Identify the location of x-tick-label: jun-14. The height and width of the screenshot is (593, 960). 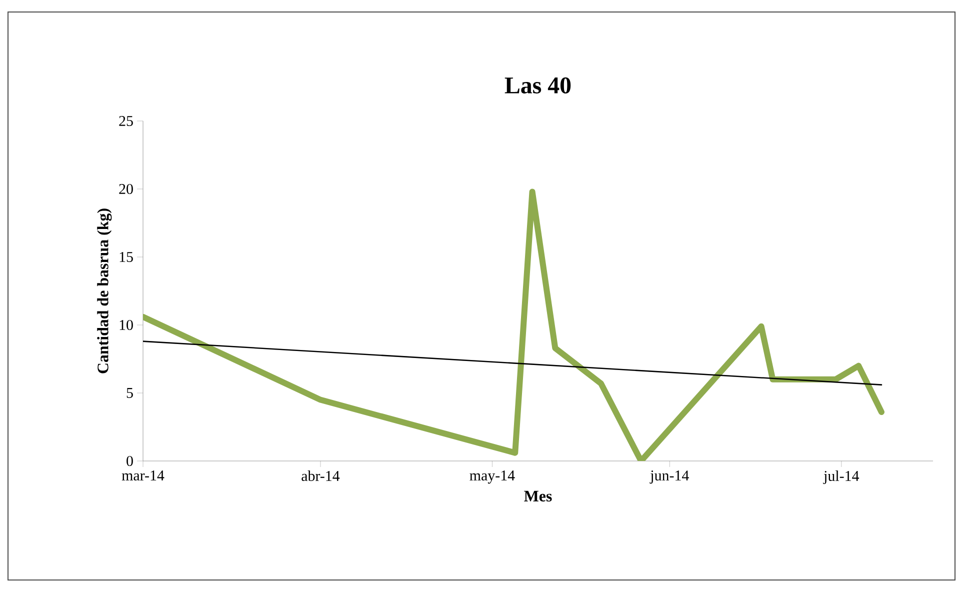
(669, 477).